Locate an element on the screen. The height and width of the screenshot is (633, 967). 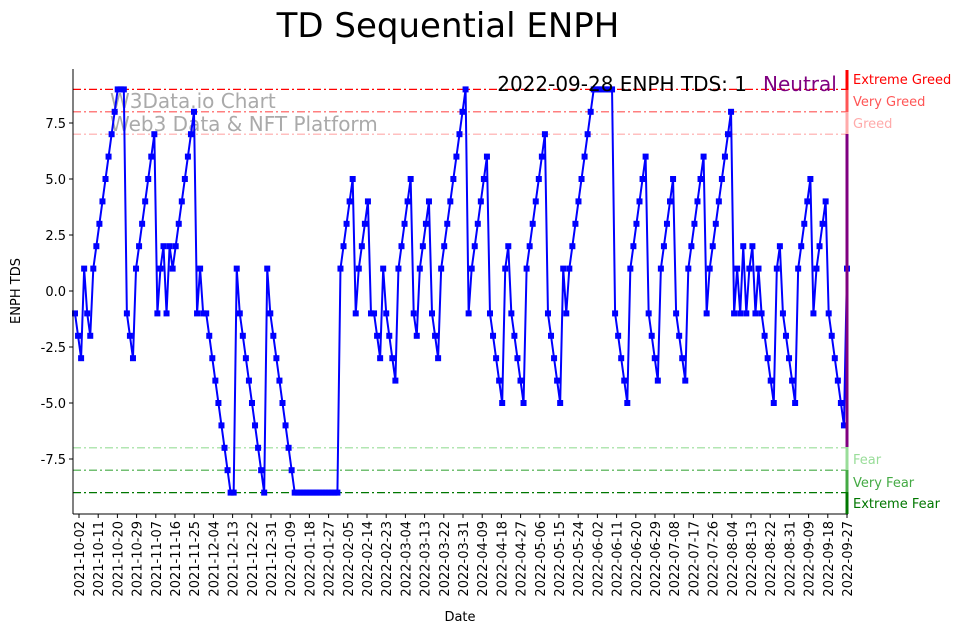
watermark-line-2: Web3 Data & NFT Platform is located at coordinates (244, 124).